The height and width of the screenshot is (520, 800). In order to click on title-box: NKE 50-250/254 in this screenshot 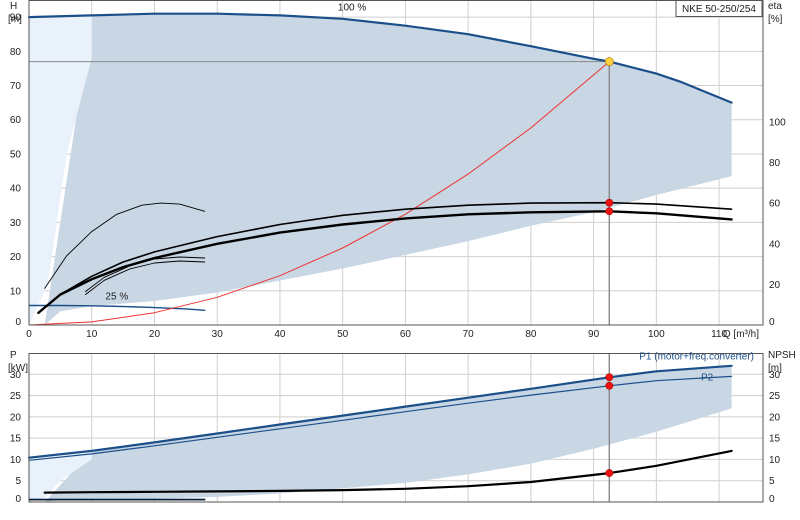, I will do `click(719, 8)`.